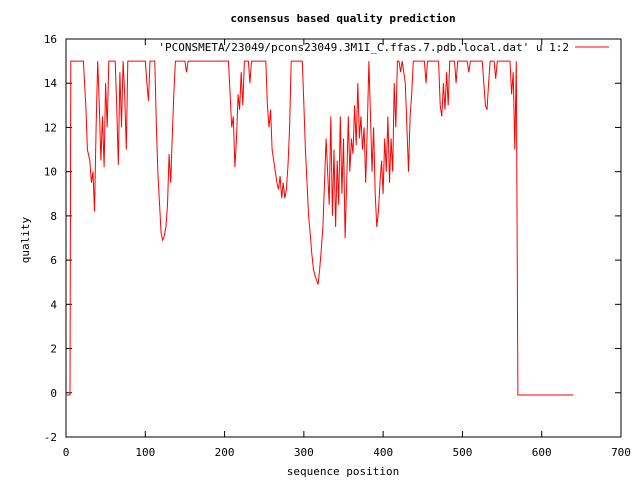  I want to click on y-axis-label: quality, so click(25, 239).